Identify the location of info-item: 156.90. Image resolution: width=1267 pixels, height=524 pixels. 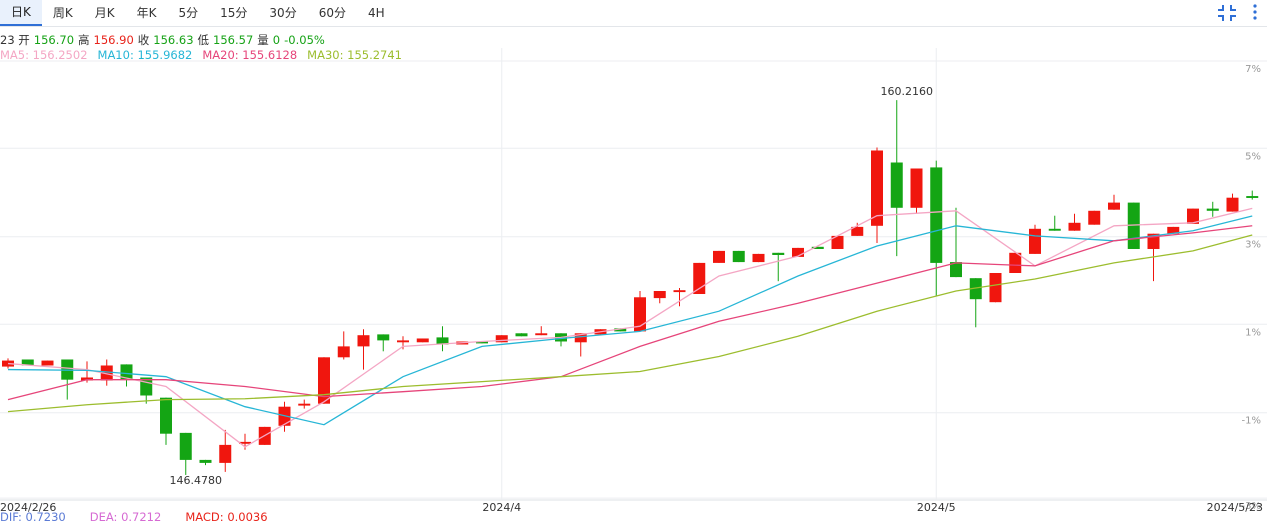
(113, 40).